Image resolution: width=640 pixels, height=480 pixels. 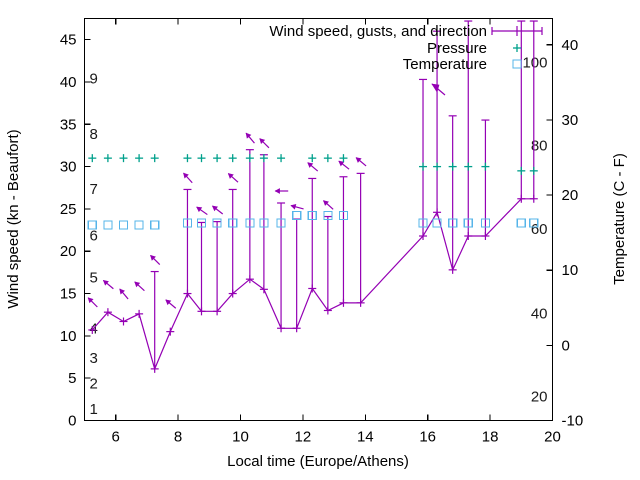 What do you see at coordinates (570, 270) in the screenshot?
I see `y2-tick-label: 10` at bounding box center [570, 270].